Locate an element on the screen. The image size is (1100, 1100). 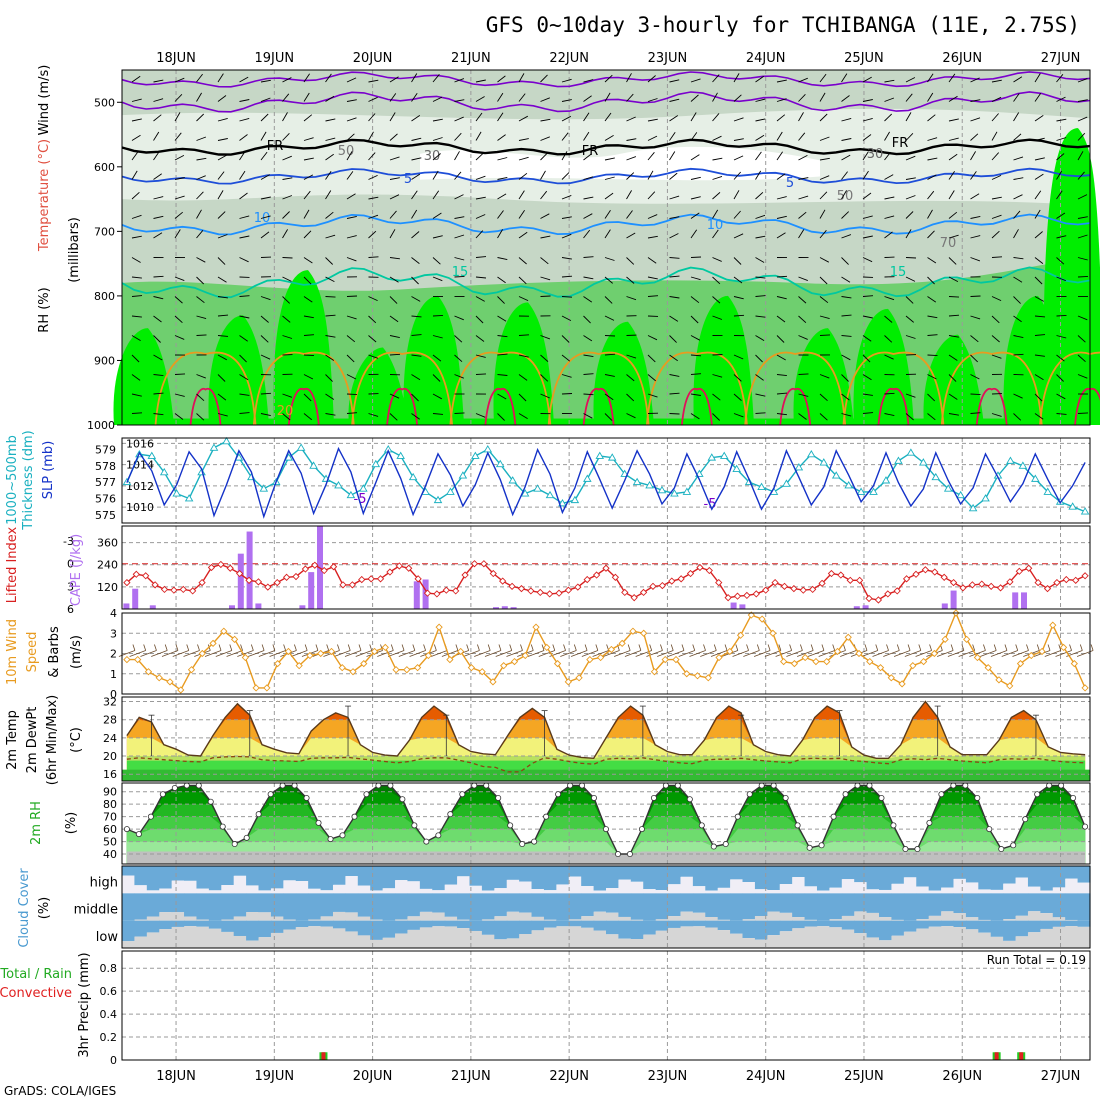
wind-barb-flag is located at coordinates (737, 647).